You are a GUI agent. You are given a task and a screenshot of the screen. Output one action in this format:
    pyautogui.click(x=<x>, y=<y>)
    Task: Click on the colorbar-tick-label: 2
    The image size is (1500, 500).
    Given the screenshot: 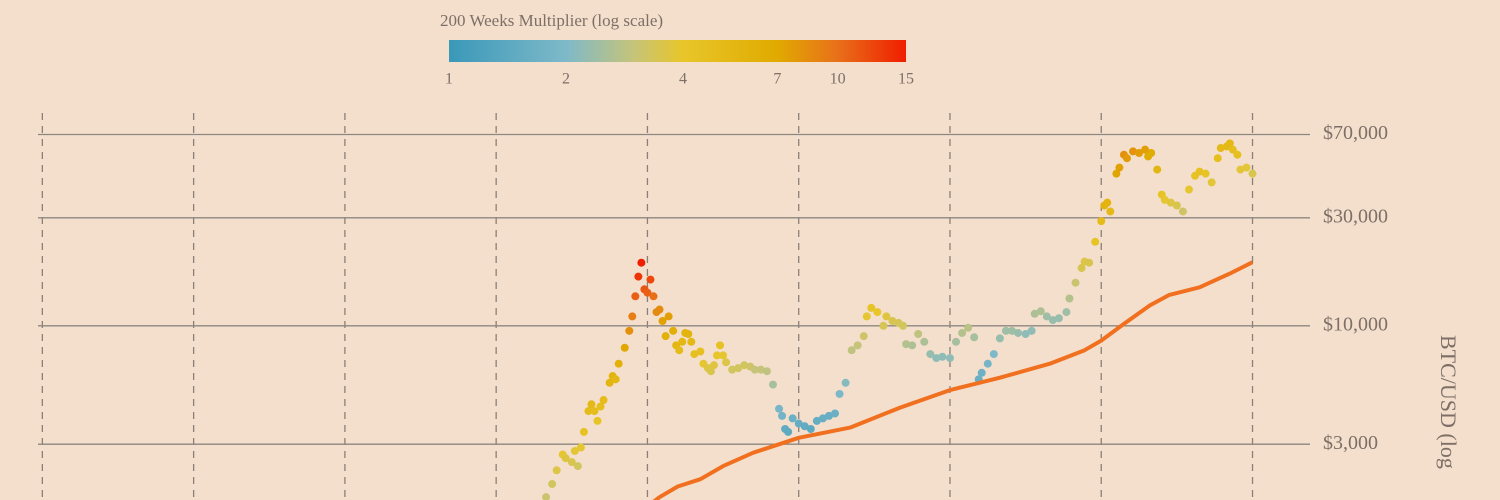 What is the action you would take?
    pyautogui.click(x=566, y=79)
    